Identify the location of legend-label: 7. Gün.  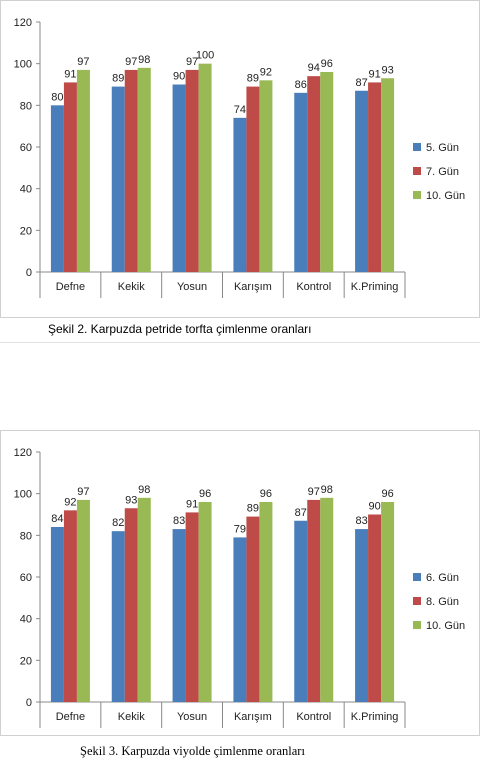
(442, 172).